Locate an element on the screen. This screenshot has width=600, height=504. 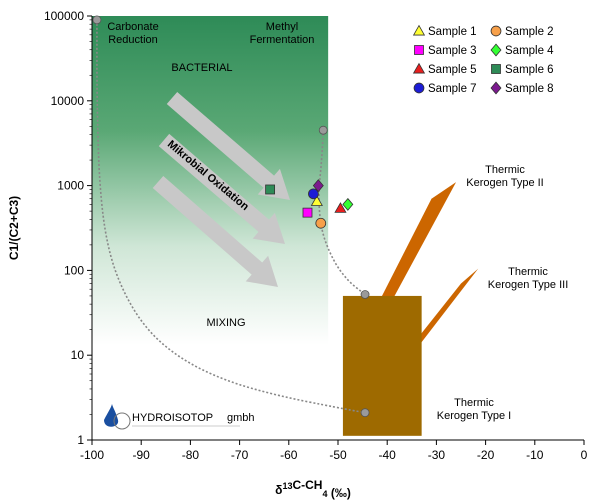
legend-entry: Sample 2 is located at coordinates (522, 31).